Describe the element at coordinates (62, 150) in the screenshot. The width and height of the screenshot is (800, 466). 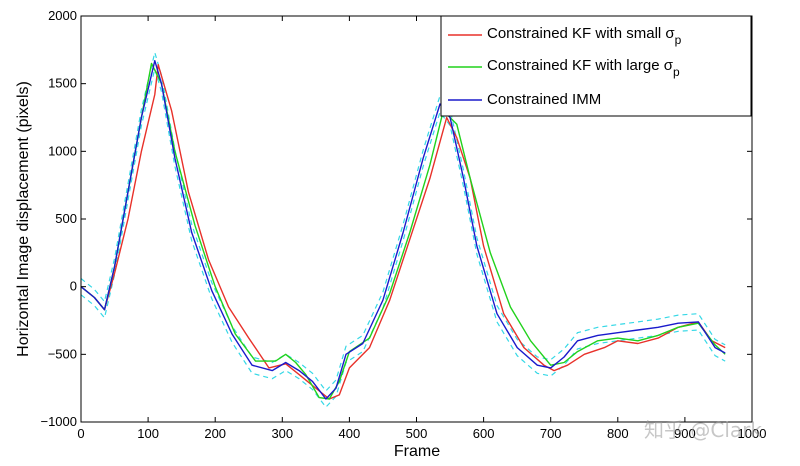
I see `y-tick-label: 1000` at that location.